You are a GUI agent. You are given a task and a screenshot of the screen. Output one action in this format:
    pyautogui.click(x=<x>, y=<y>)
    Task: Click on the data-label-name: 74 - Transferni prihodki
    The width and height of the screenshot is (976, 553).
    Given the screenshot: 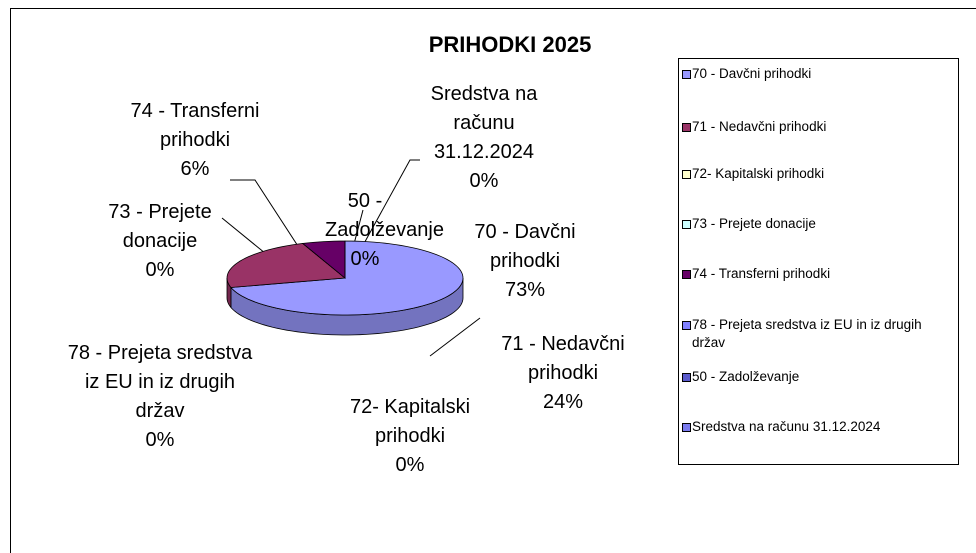 What is the action you would take?
    pyautogui.click(x=195, y=125)
    